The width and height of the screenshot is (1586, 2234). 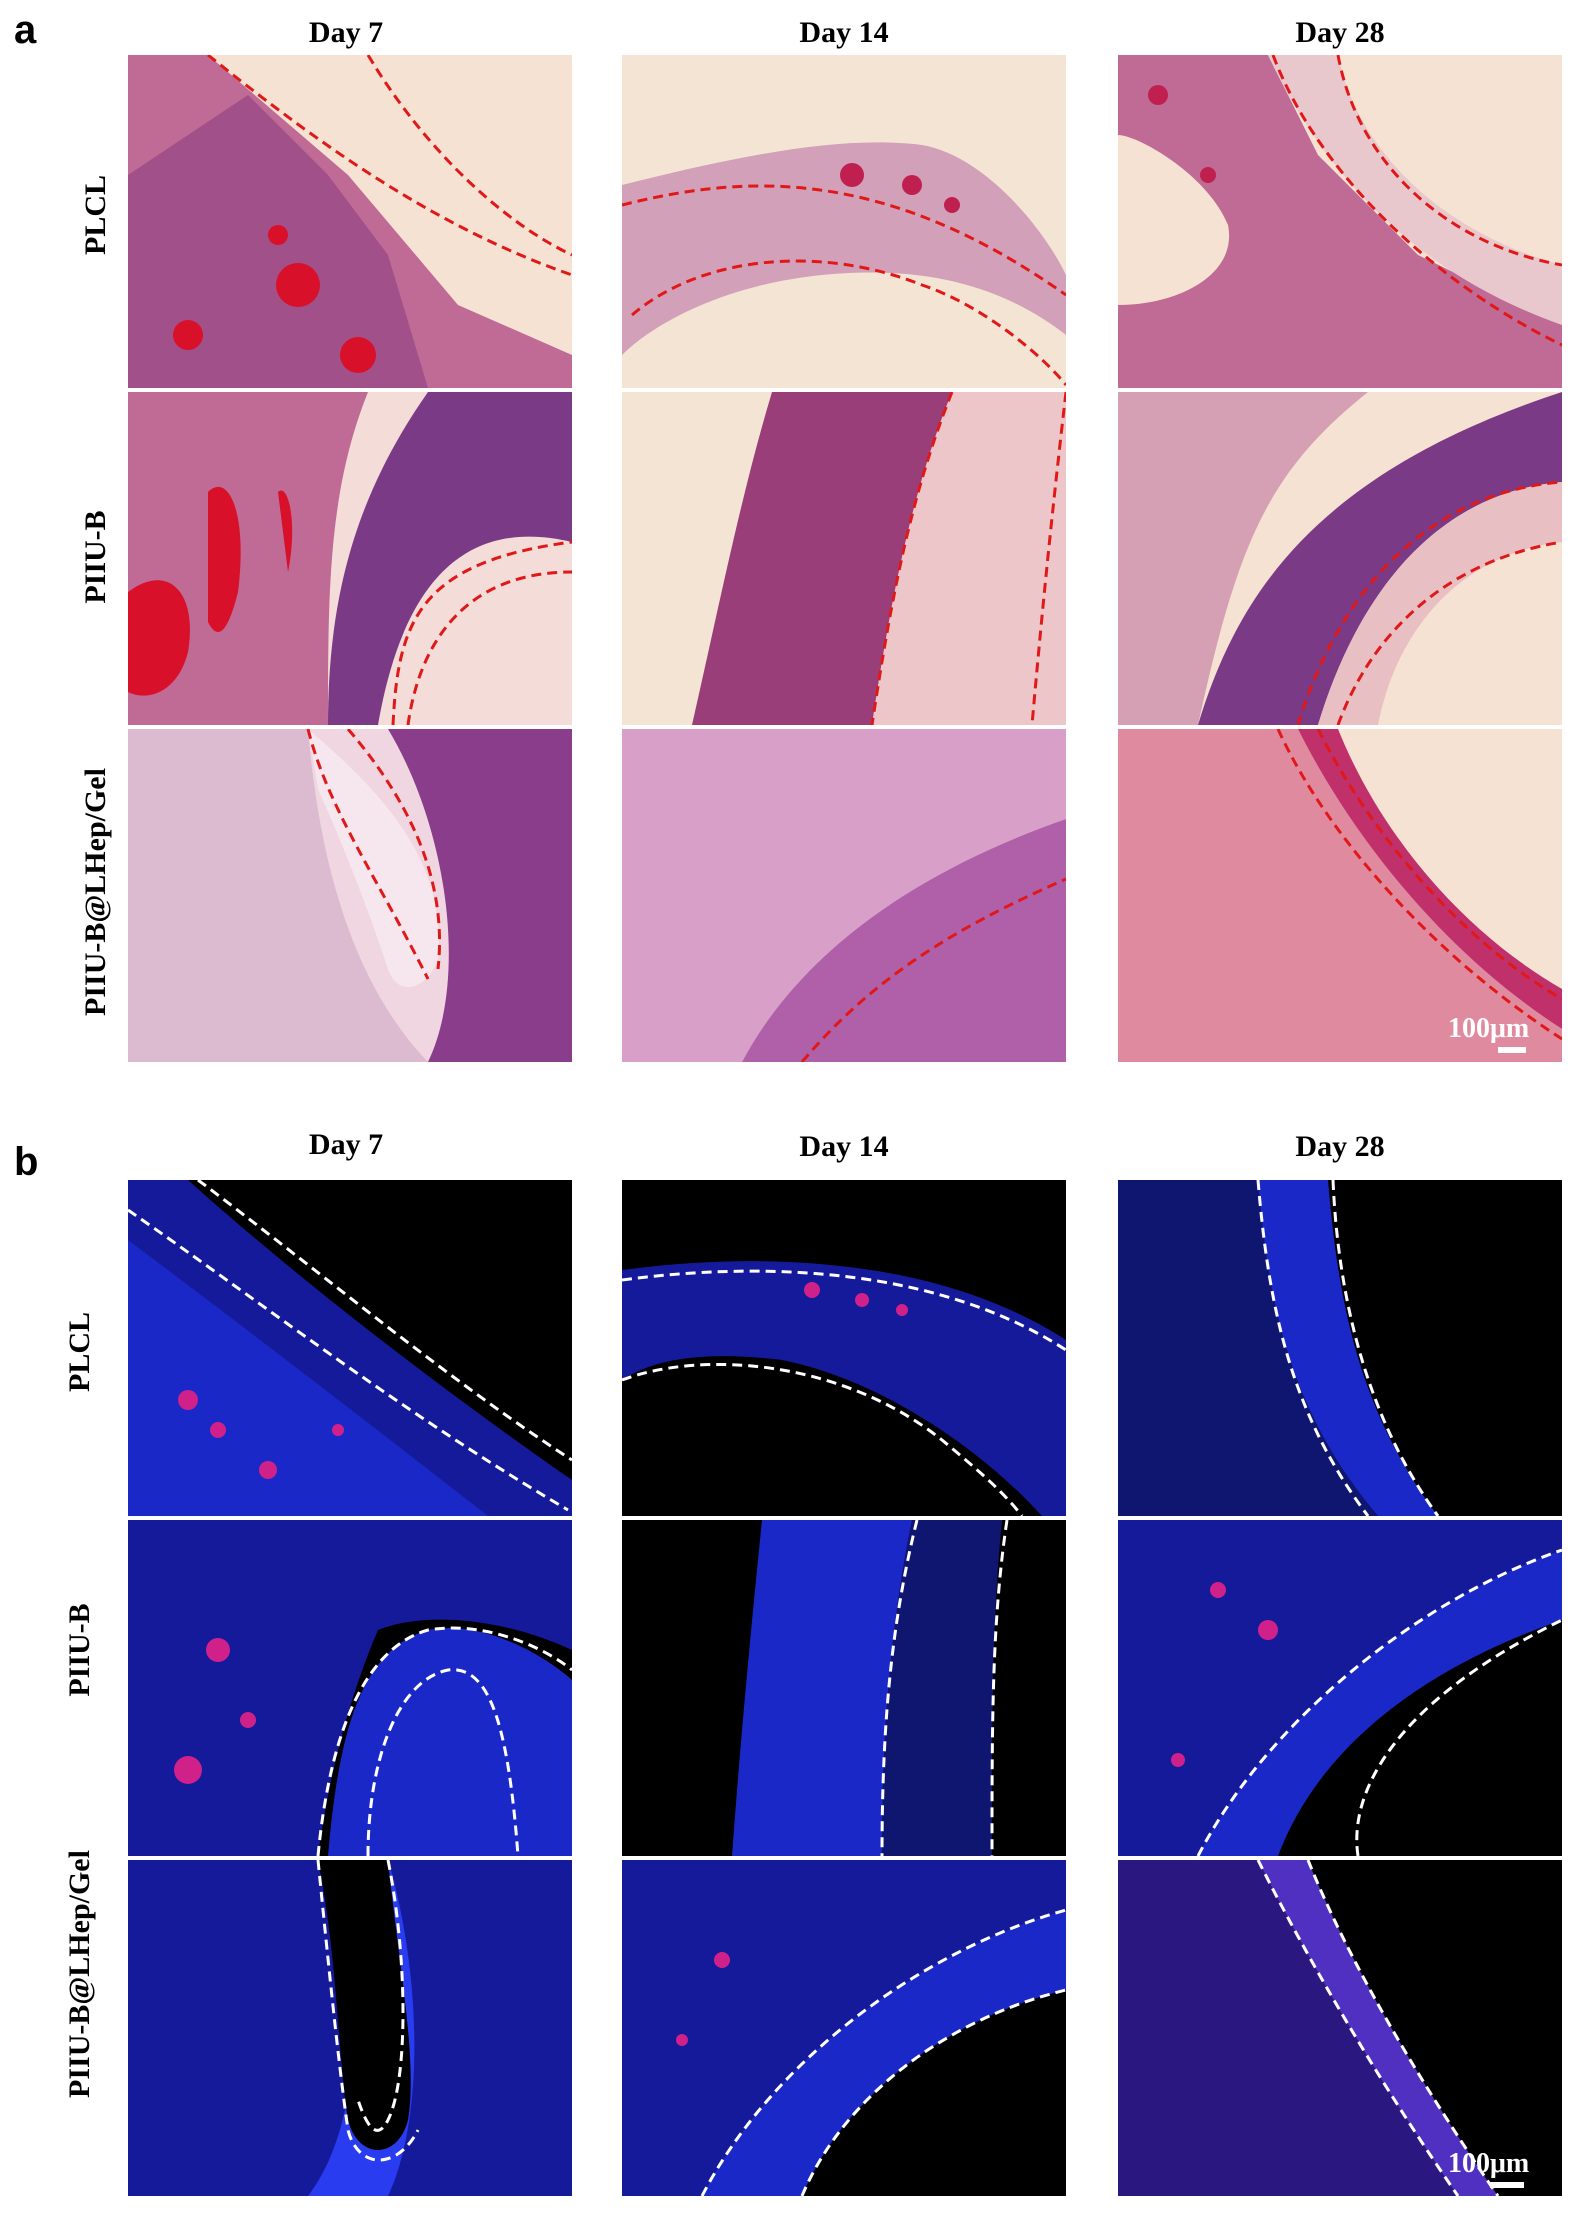 What do you see at coordinates (350, 895) in the screenshot?
I see `he-image-piiub-lhep-day7` at bounding box center [350, 895].